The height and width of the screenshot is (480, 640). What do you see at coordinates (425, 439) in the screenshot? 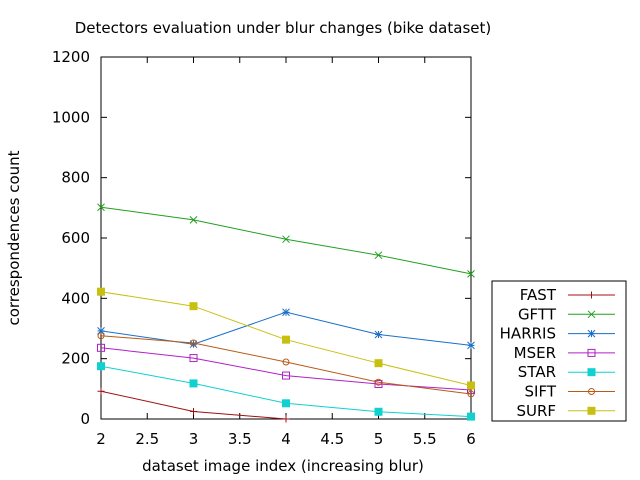
I see `x-tick-label: 5.5` at bounding box center [425, 439].